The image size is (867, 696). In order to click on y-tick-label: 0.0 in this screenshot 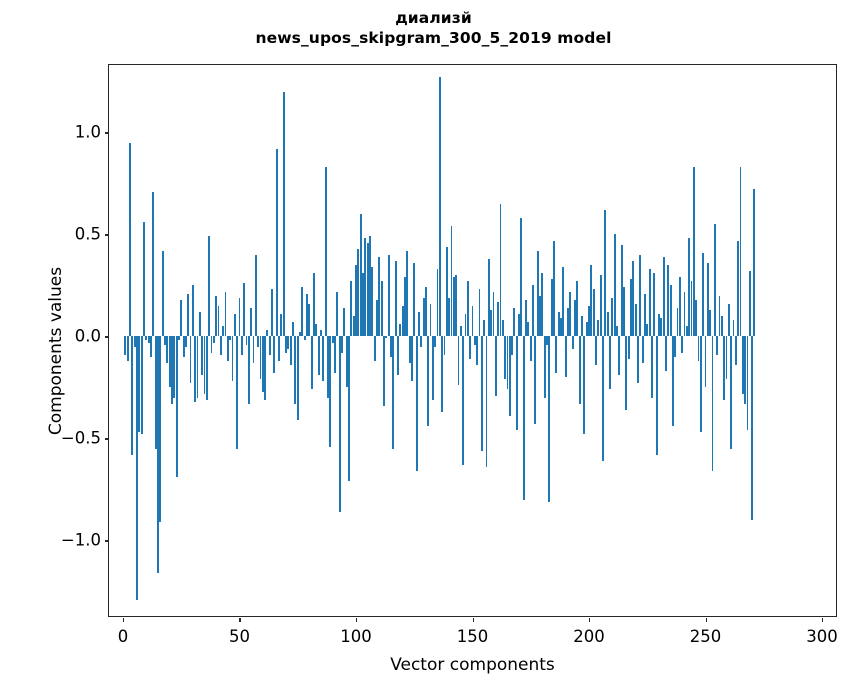, I will do `click(87, 336)`.